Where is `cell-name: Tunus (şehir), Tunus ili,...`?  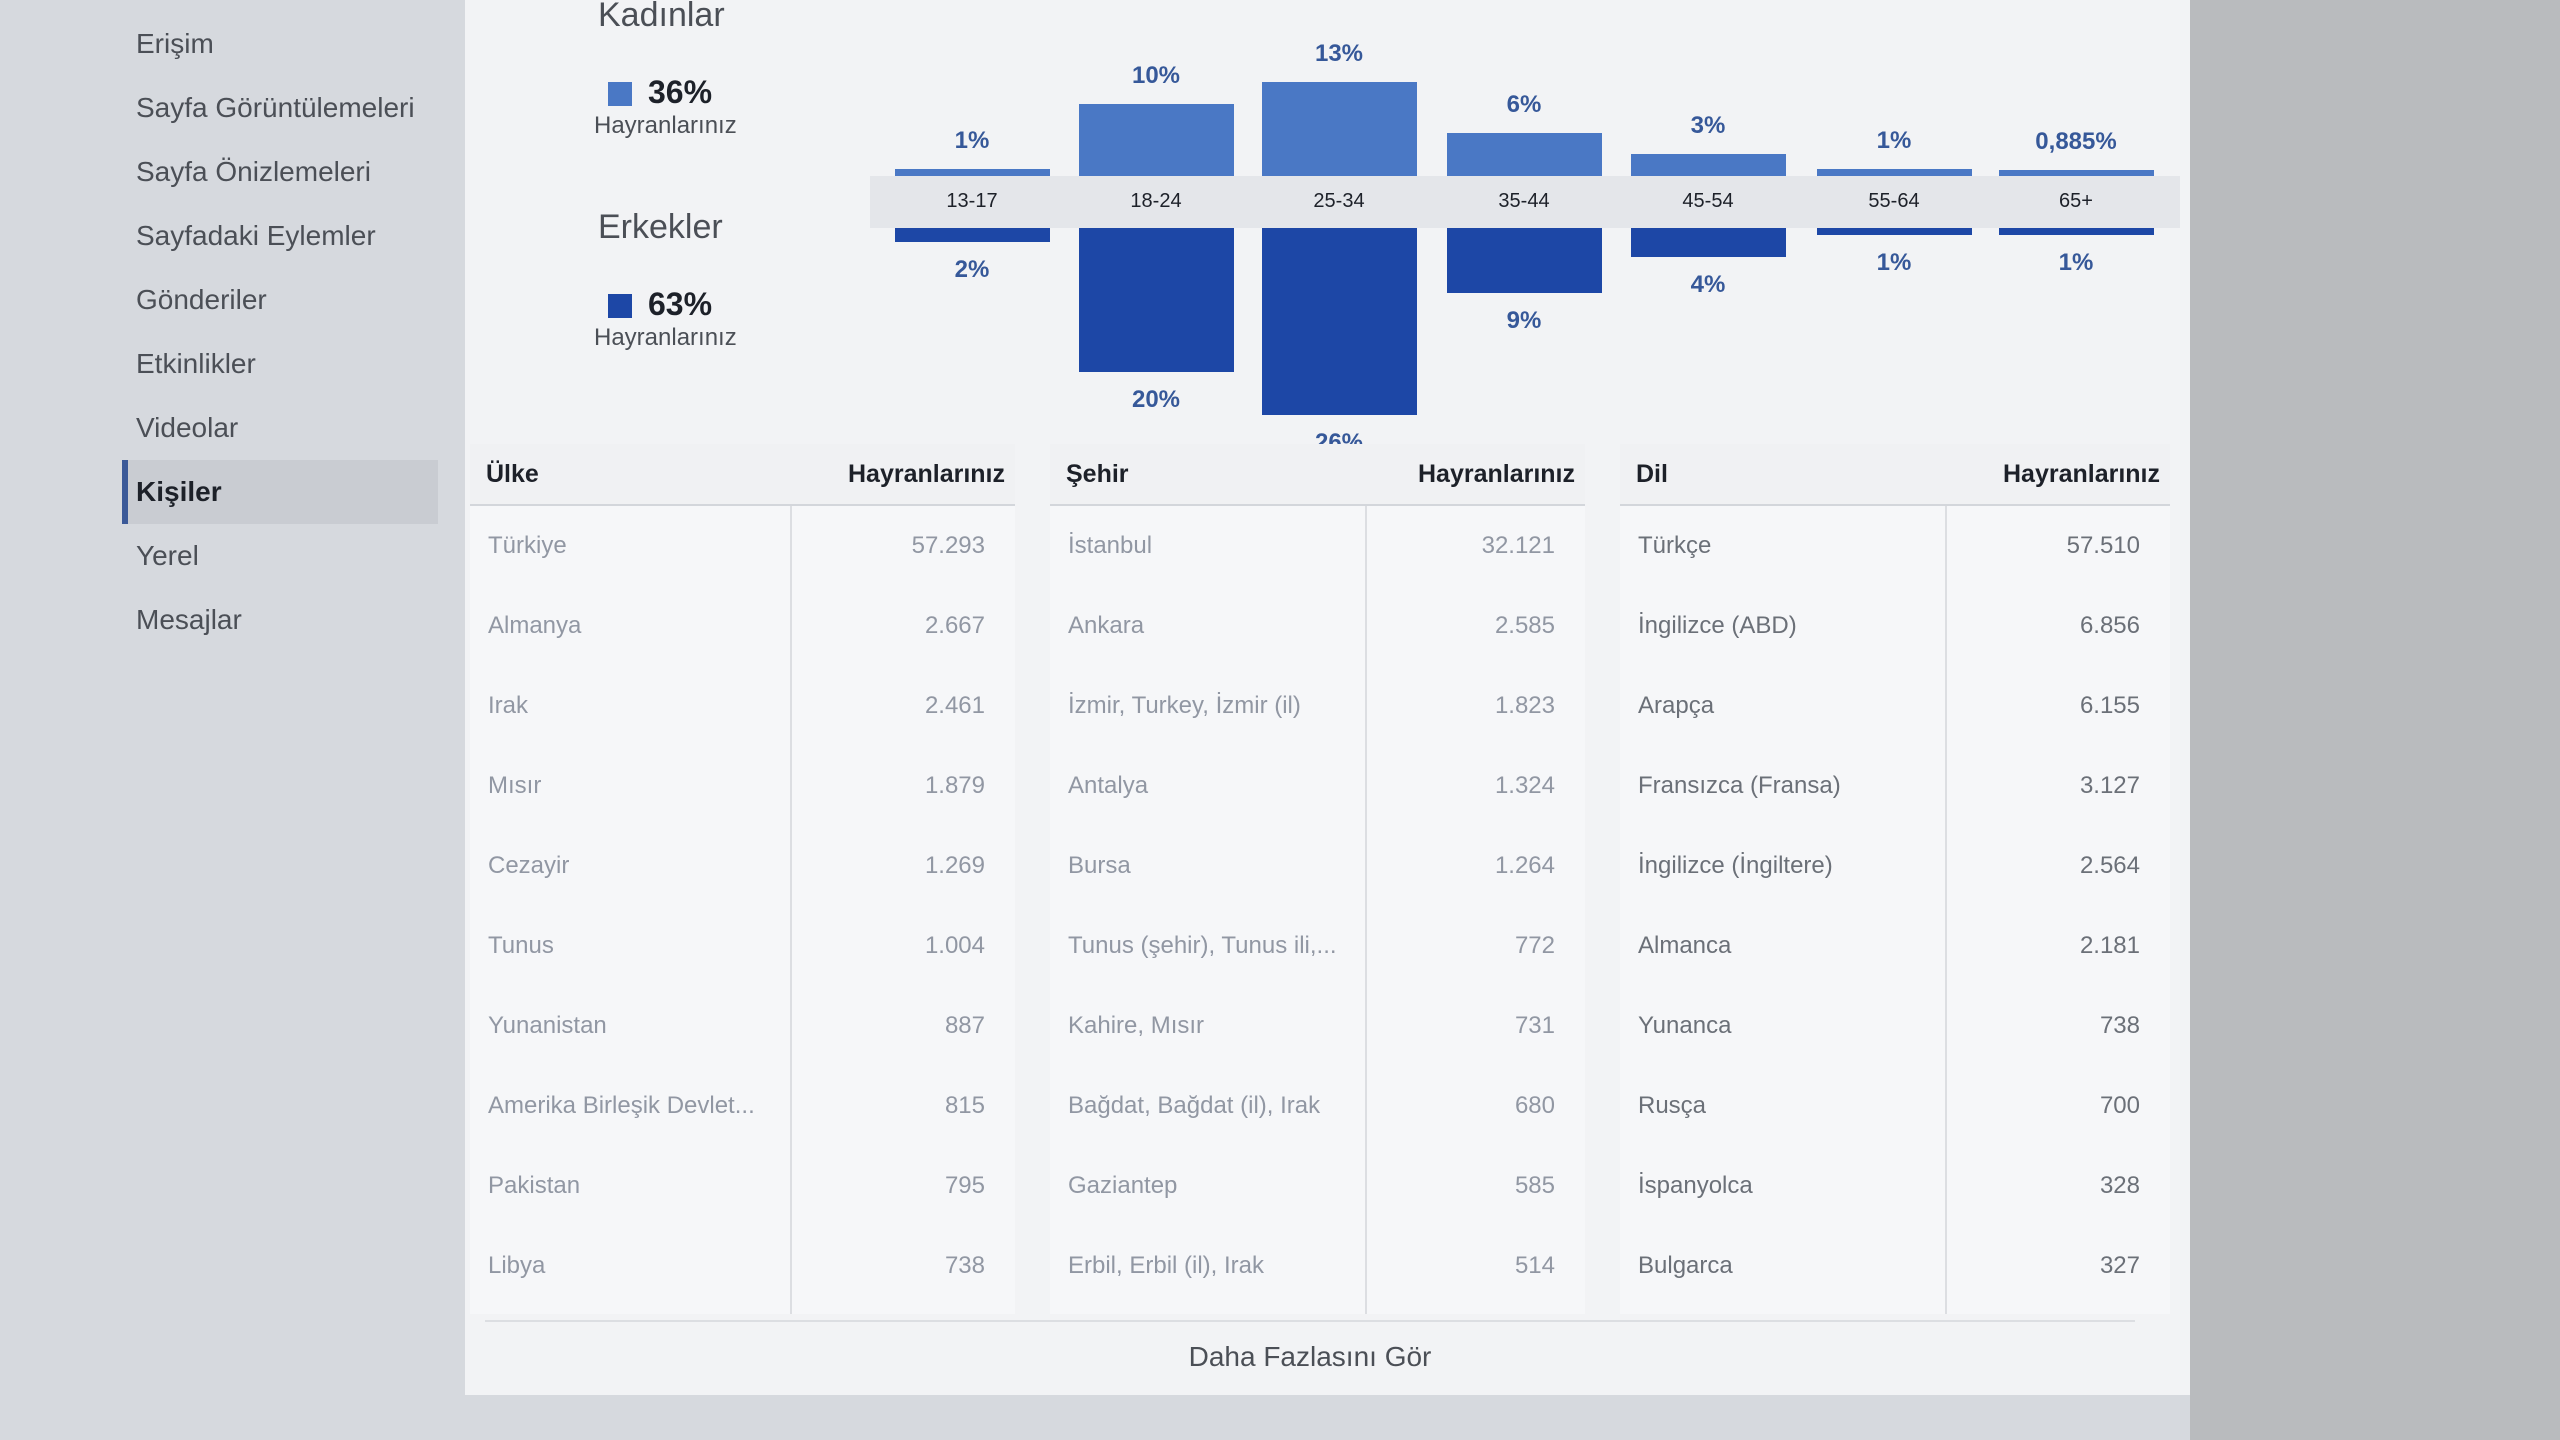 cell-name: Tunus (şehir), Tunus ili,... is located at coordinates (1202, 945).